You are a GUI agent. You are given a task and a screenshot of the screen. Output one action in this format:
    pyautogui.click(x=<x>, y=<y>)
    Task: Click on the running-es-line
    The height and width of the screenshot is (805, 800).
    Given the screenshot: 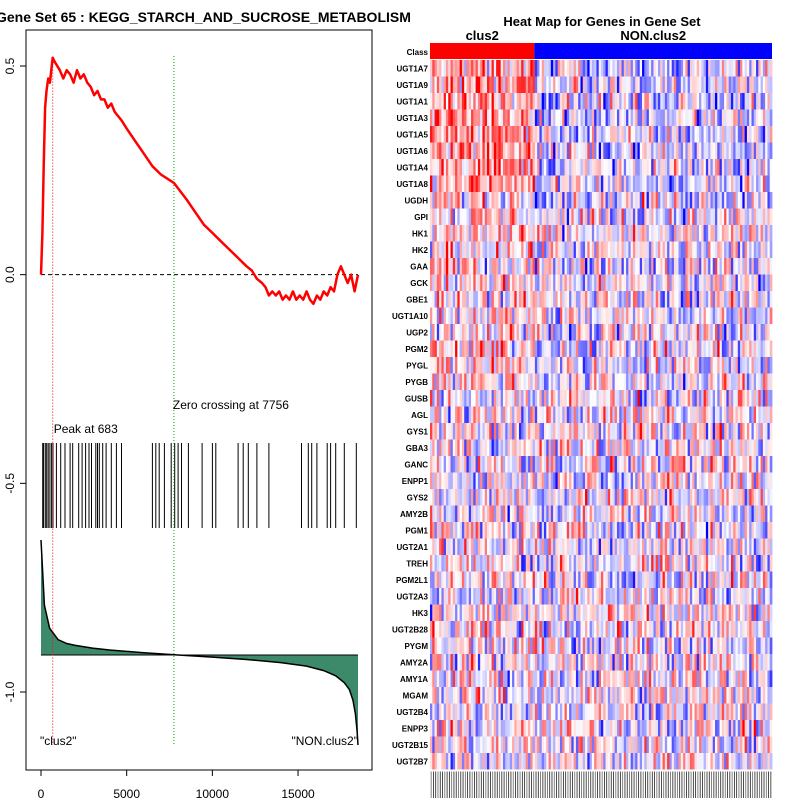 What is the action you would take?
    pyautogui.click(x=199, y=181)
    